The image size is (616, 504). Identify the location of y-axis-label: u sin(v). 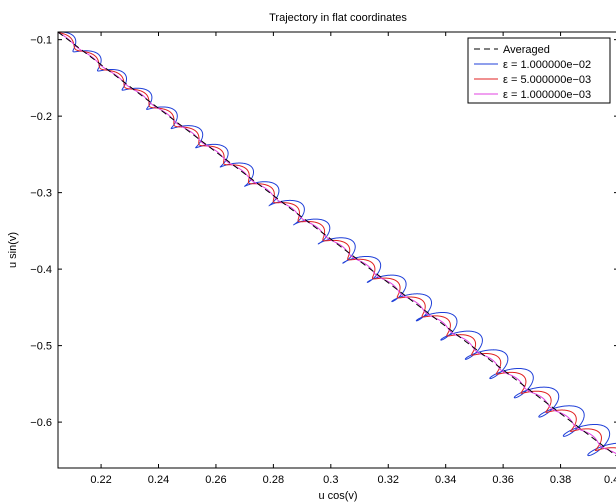
(13, 250).